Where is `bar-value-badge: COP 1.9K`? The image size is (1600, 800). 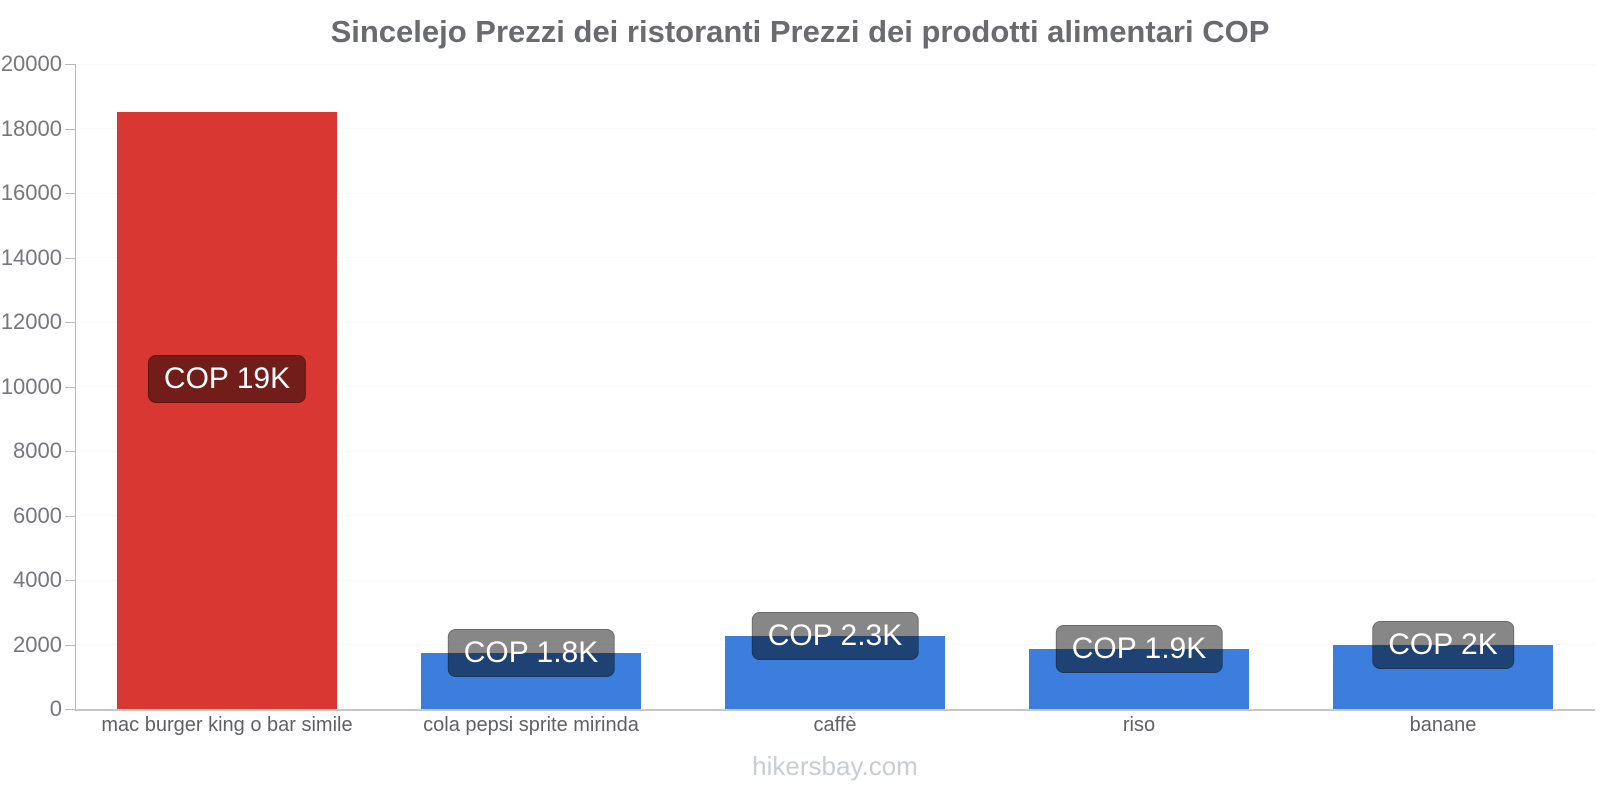 bar-value-badge: COP 1.9K is located at coordinates (1139, 649).